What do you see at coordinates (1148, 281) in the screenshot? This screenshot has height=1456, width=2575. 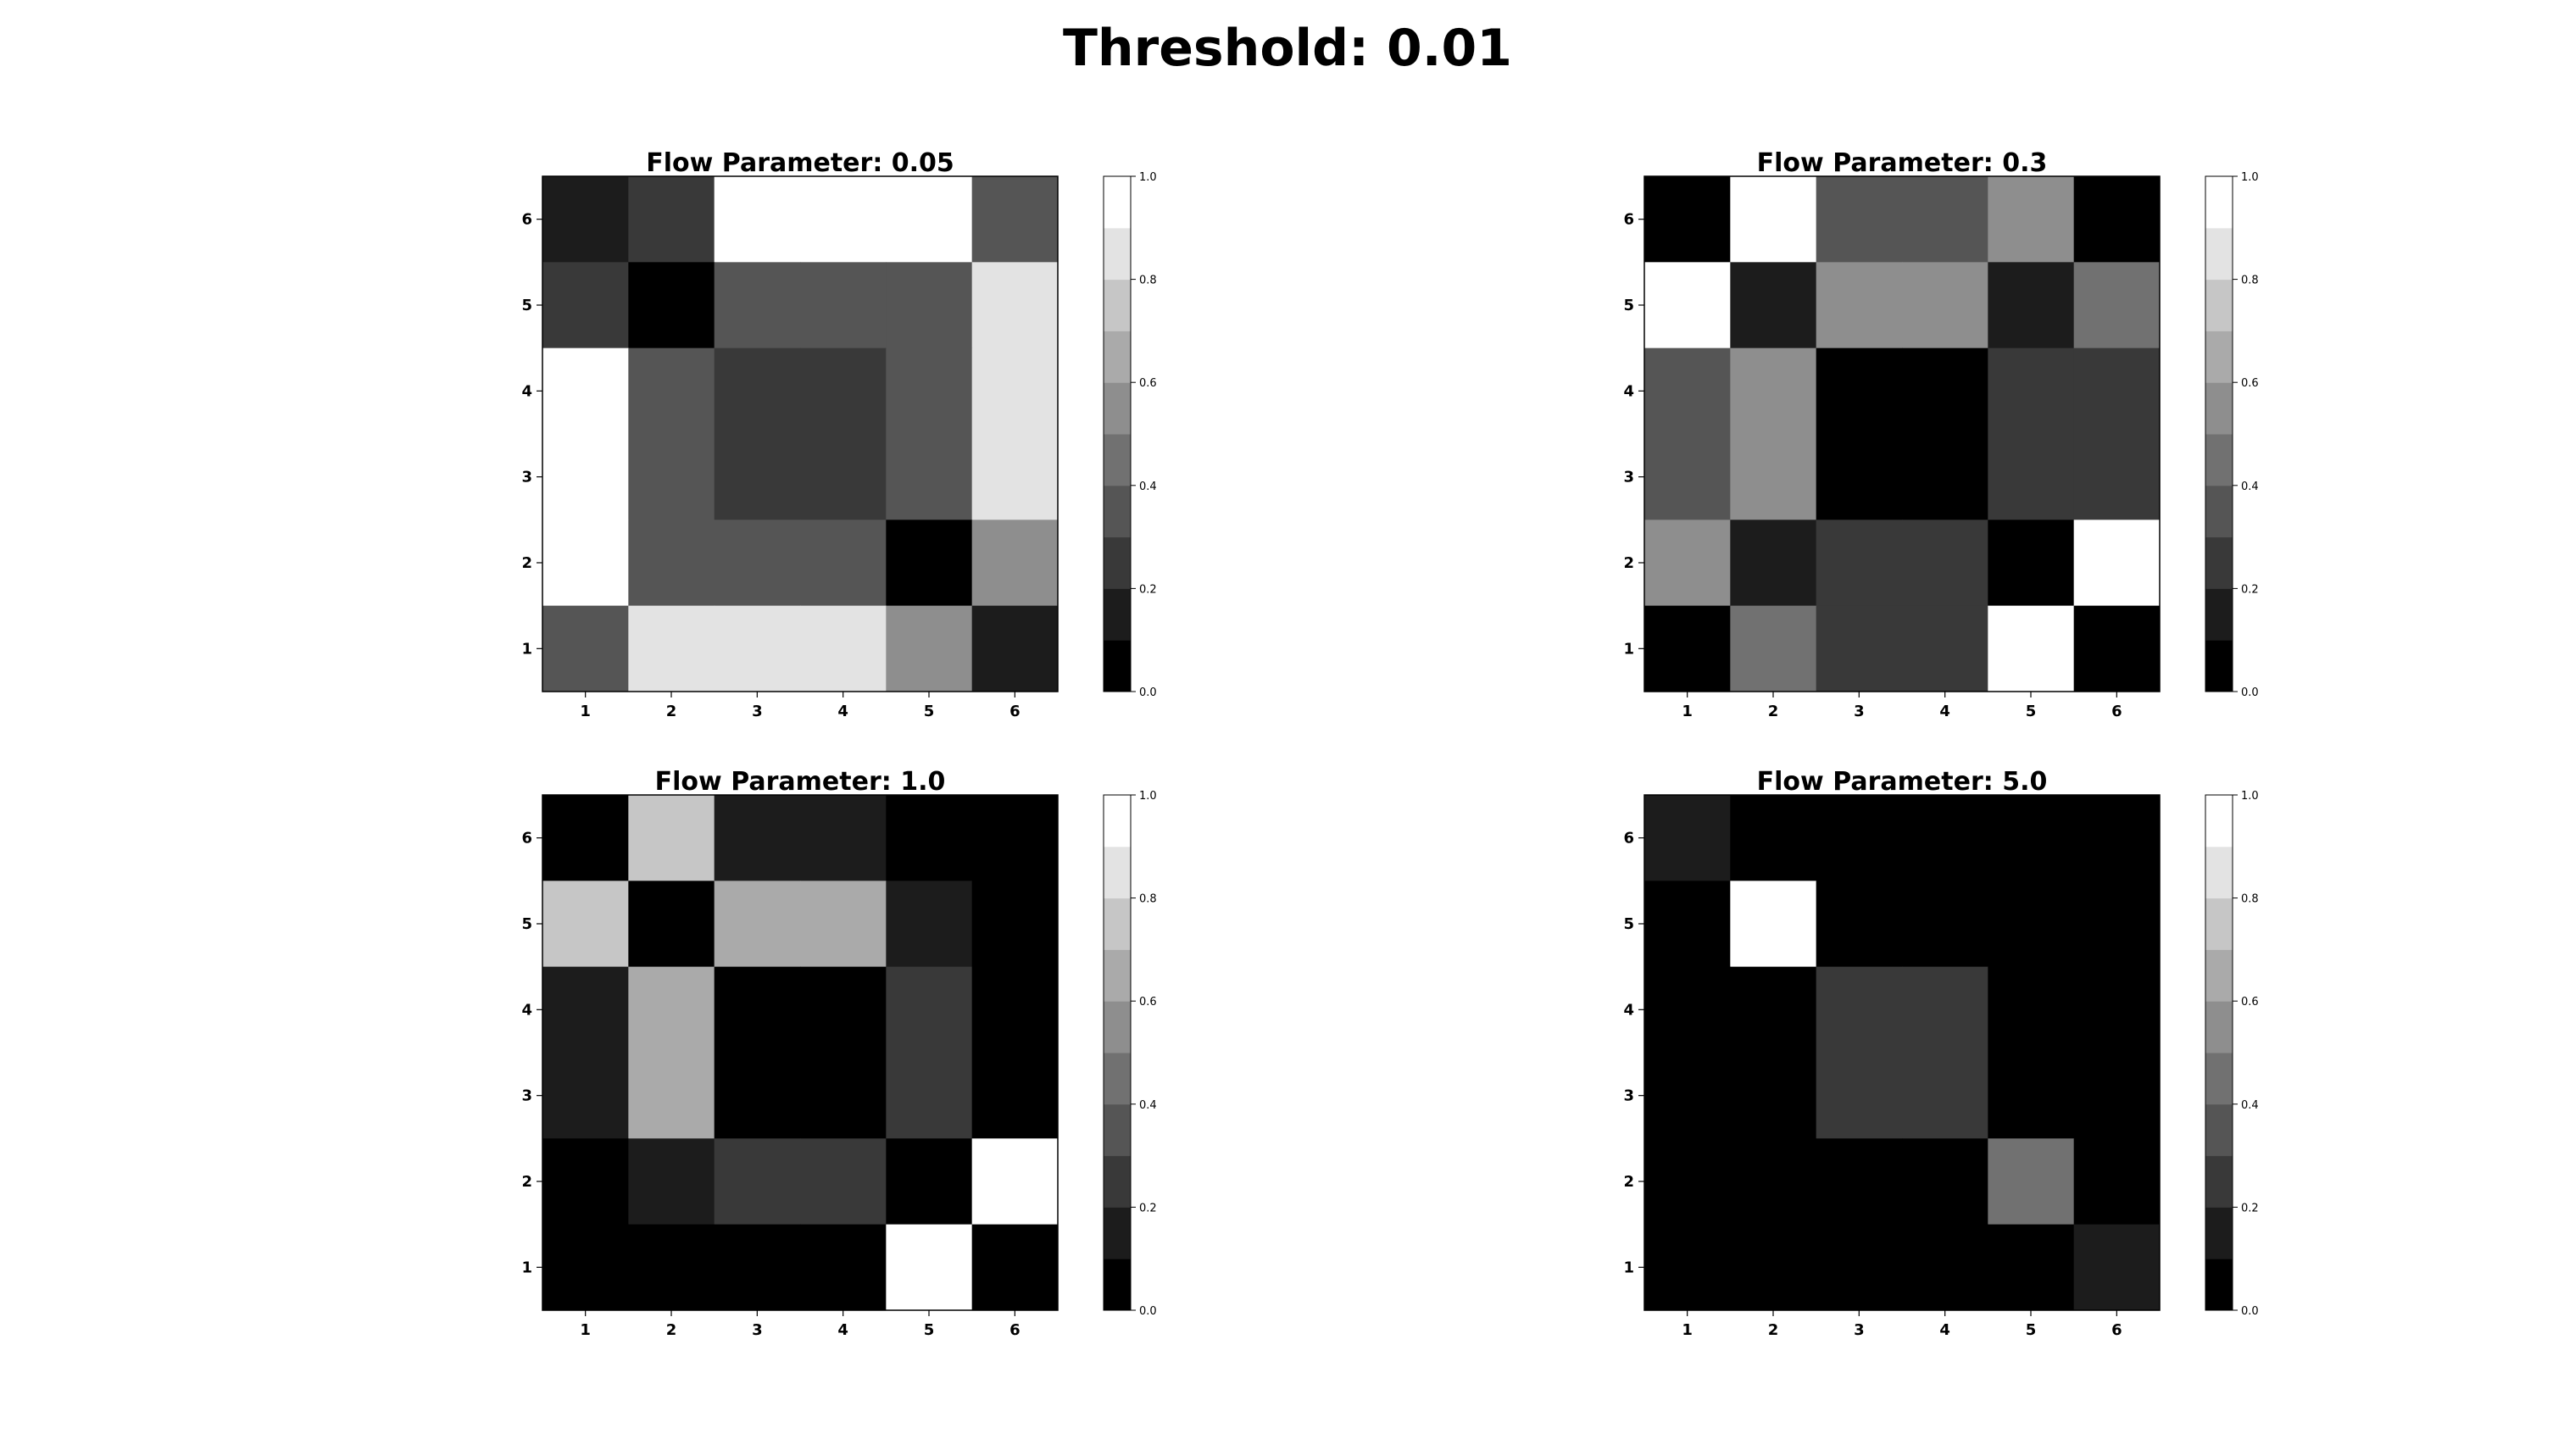 I see `colorbar-tick-label: 0.8` at bounding box center [1148, 281].